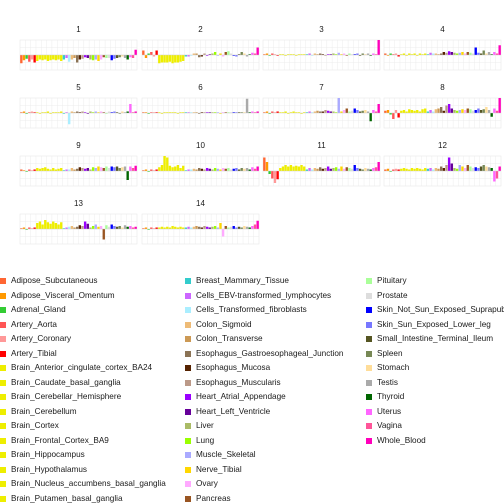 This screenshot has width=504, height=504. What do you see at coordinates (34, 353) in the screenshot?
I see `legend-label: Artery_Tibial` at bounding box center [34, 353].